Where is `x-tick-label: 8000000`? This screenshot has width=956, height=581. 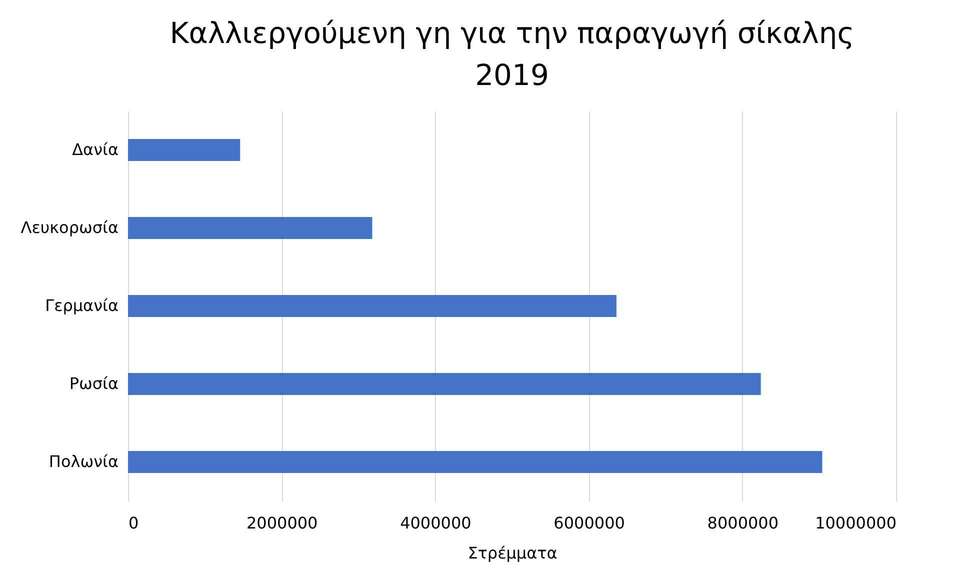 x-tick-label: 8000000 is located at coordinates (743, 523).